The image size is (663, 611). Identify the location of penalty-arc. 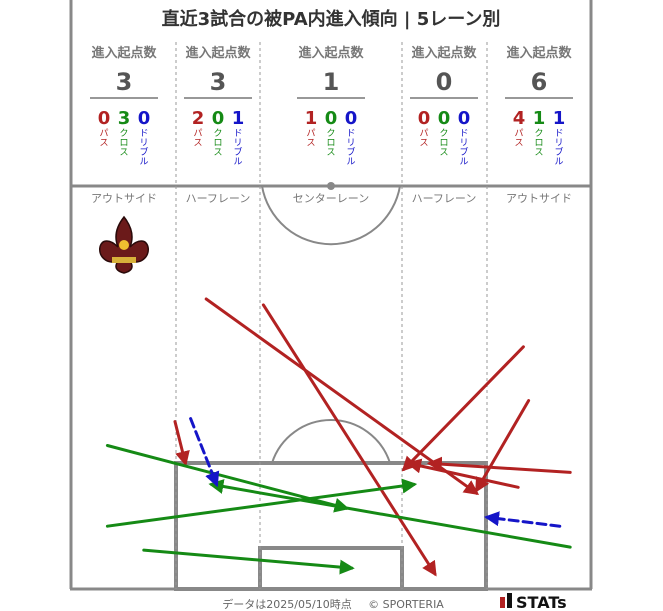
(331, 441).